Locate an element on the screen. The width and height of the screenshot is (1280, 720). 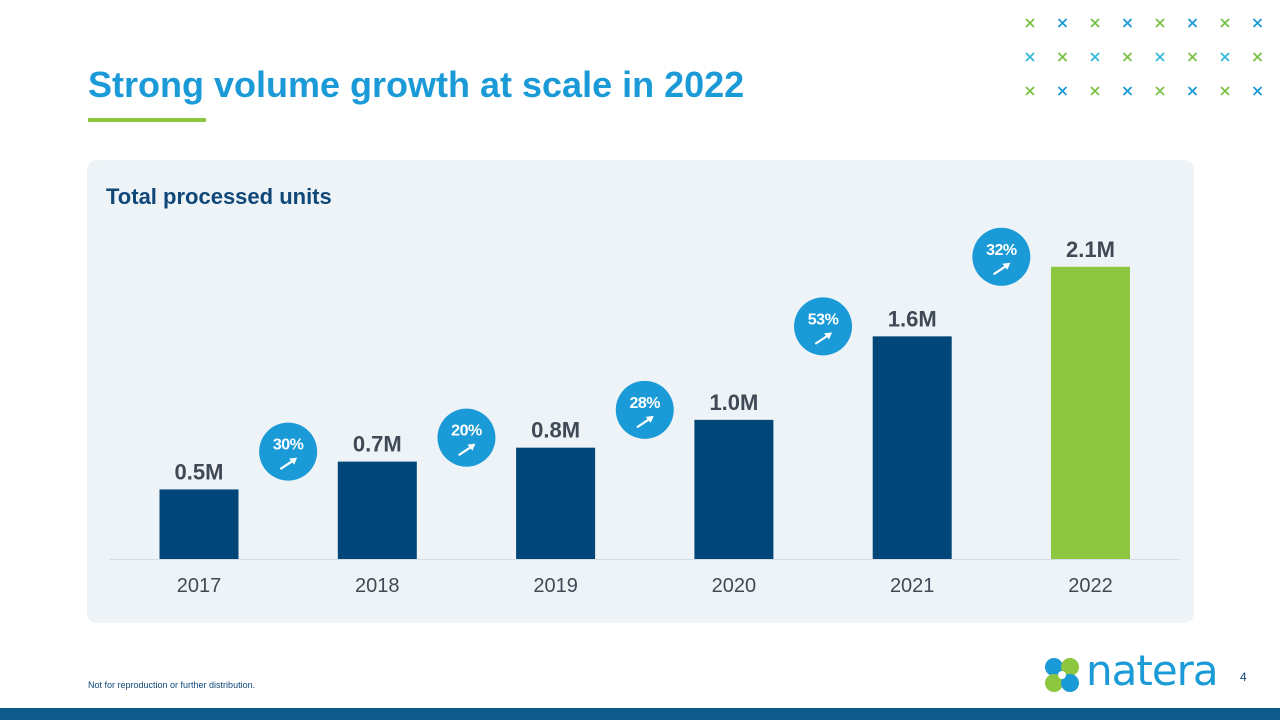
x-tick-label: 2018 is located at coordinates (377, 586).